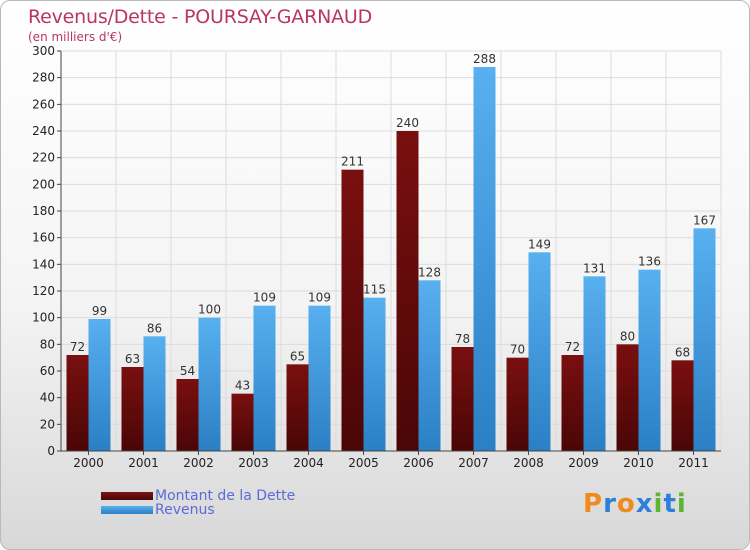 The width and height of the screenshot is (750, 550). Describe the element at coordinates (47, 424) in the screenshot. I see `y-tick-label: 20` at that location.